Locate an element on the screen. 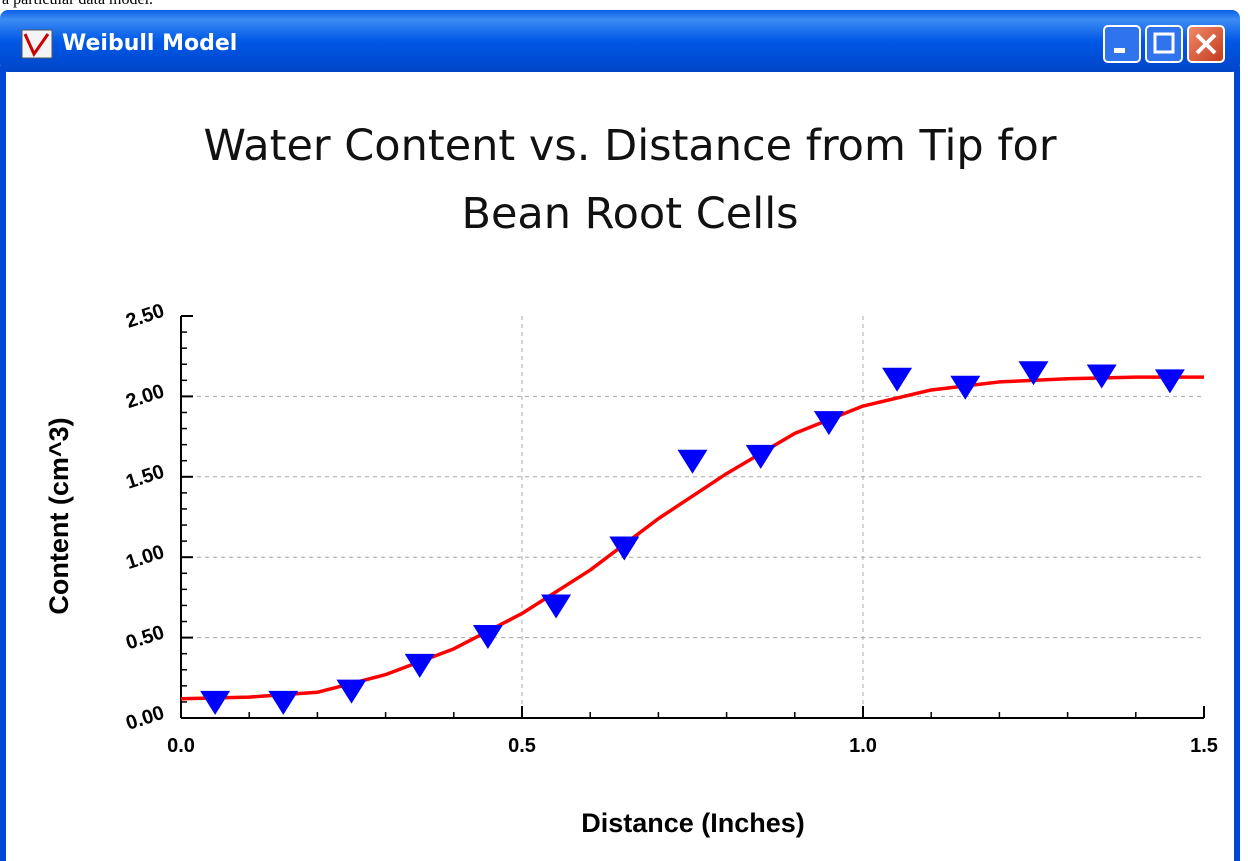  window-title: Weibull Model is located at coordinates (149, 43).